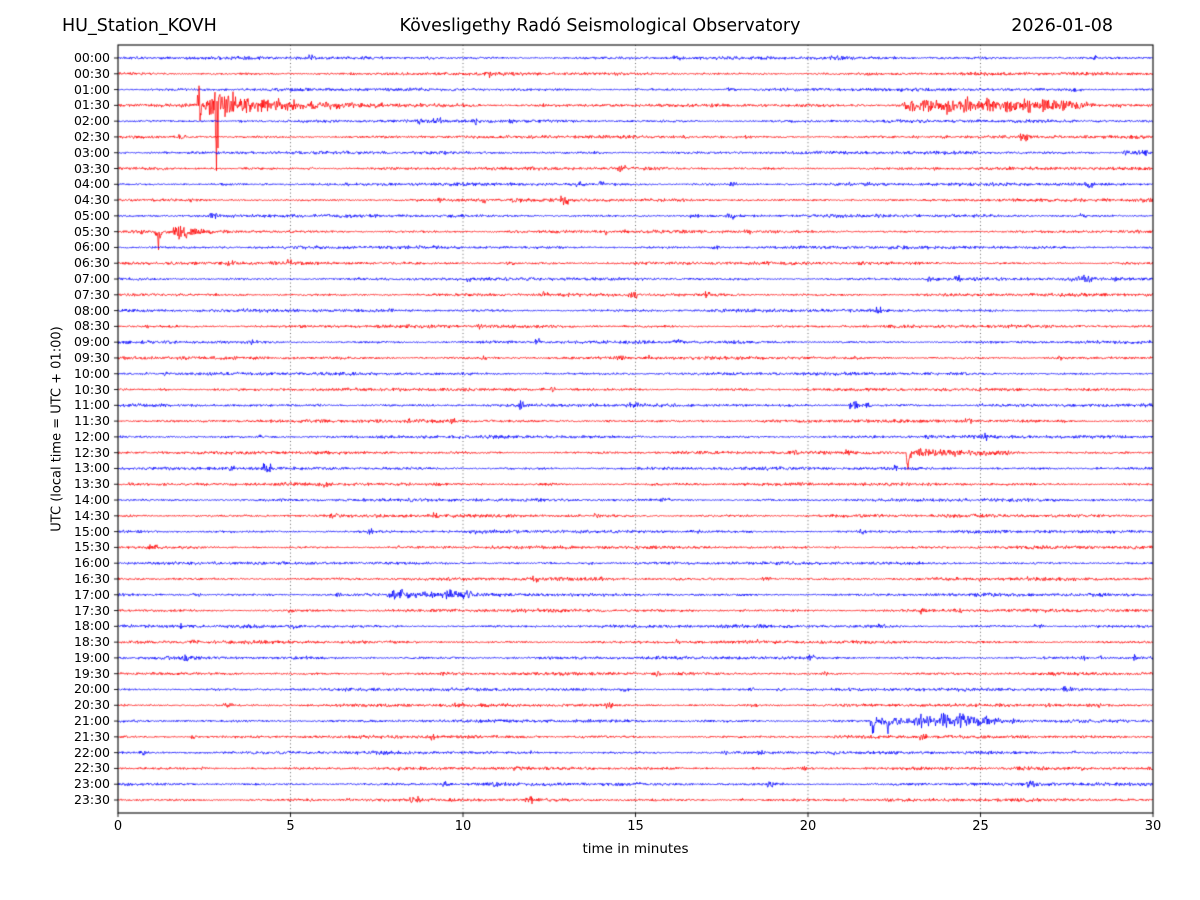 Image resolution: width=1200 pixels, height=900 pixels. What do you see at coordinates (91, 121) in the screenshot?
I see `y-tick-label: 02:00` at bounding box center [91, 121].